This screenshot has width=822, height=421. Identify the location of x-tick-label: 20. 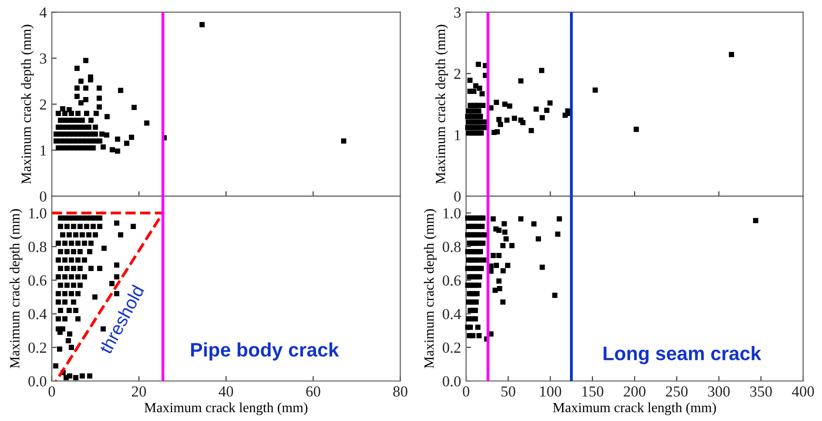
(139, 391).